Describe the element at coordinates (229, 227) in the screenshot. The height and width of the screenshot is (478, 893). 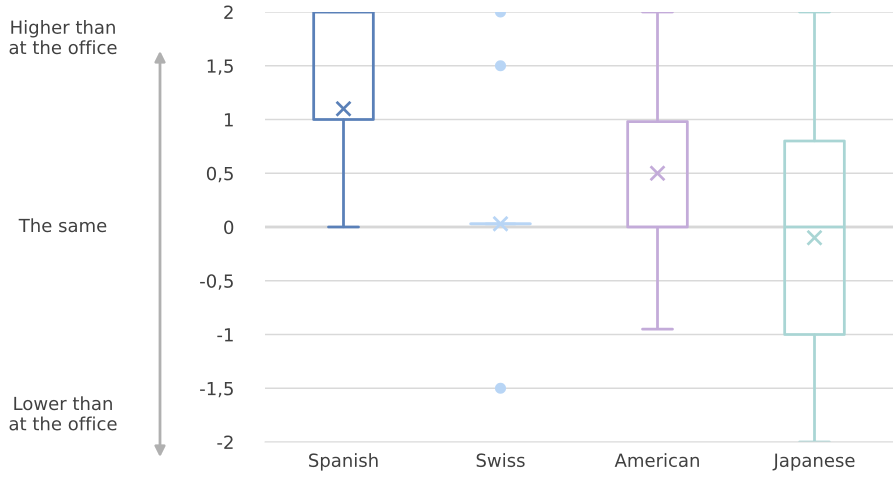
I see `y-tick-label: 0` at that location.